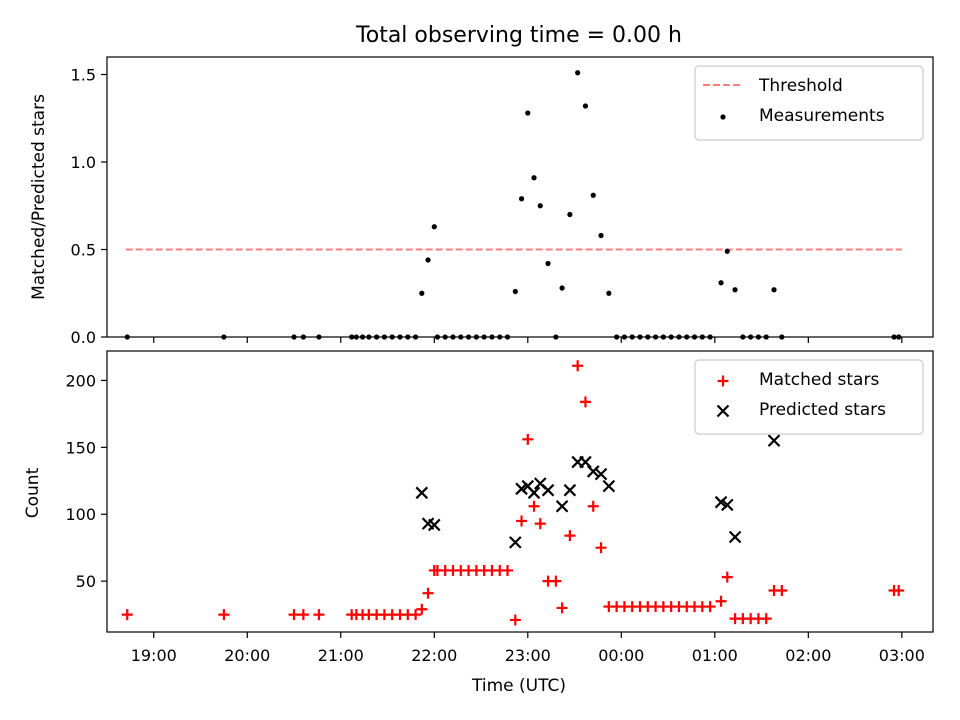  Describe the element at coordinates (83, 250) in the screenshot. I see `y-tick-label: 0.5` at that location.